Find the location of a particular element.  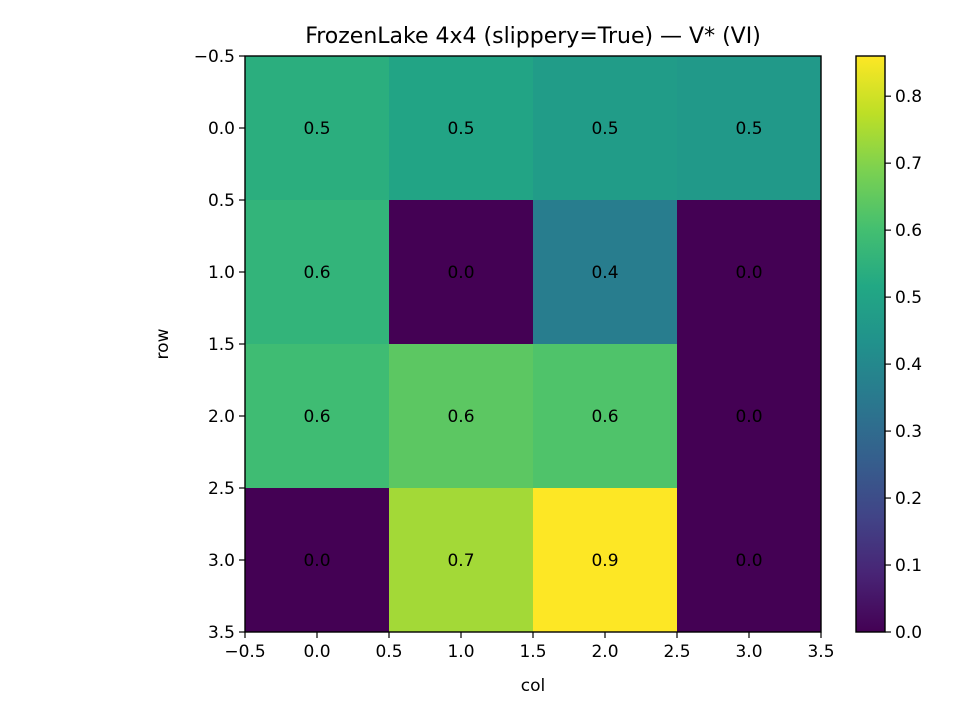

y-tick-label: 1.5 is located at coordinates (221, 345).